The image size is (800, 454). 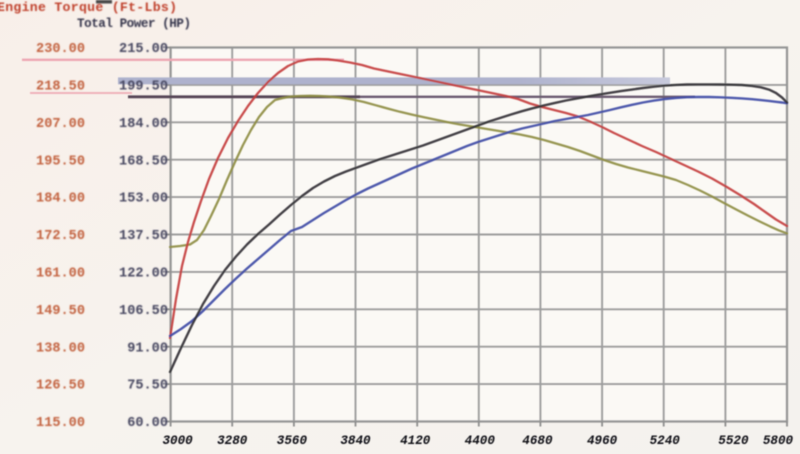 What do you see at coordinates (143, 87) in the screenshot?
I see `svg-text: 199.50` at bounding box center [143, 87].